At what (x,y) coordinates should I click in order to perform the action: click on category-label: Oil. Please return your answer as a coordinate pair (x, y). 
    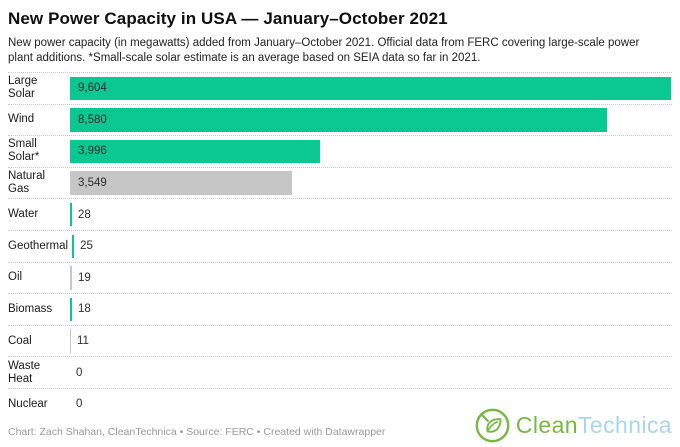
    Looking at the image, I should click on (15, 277).